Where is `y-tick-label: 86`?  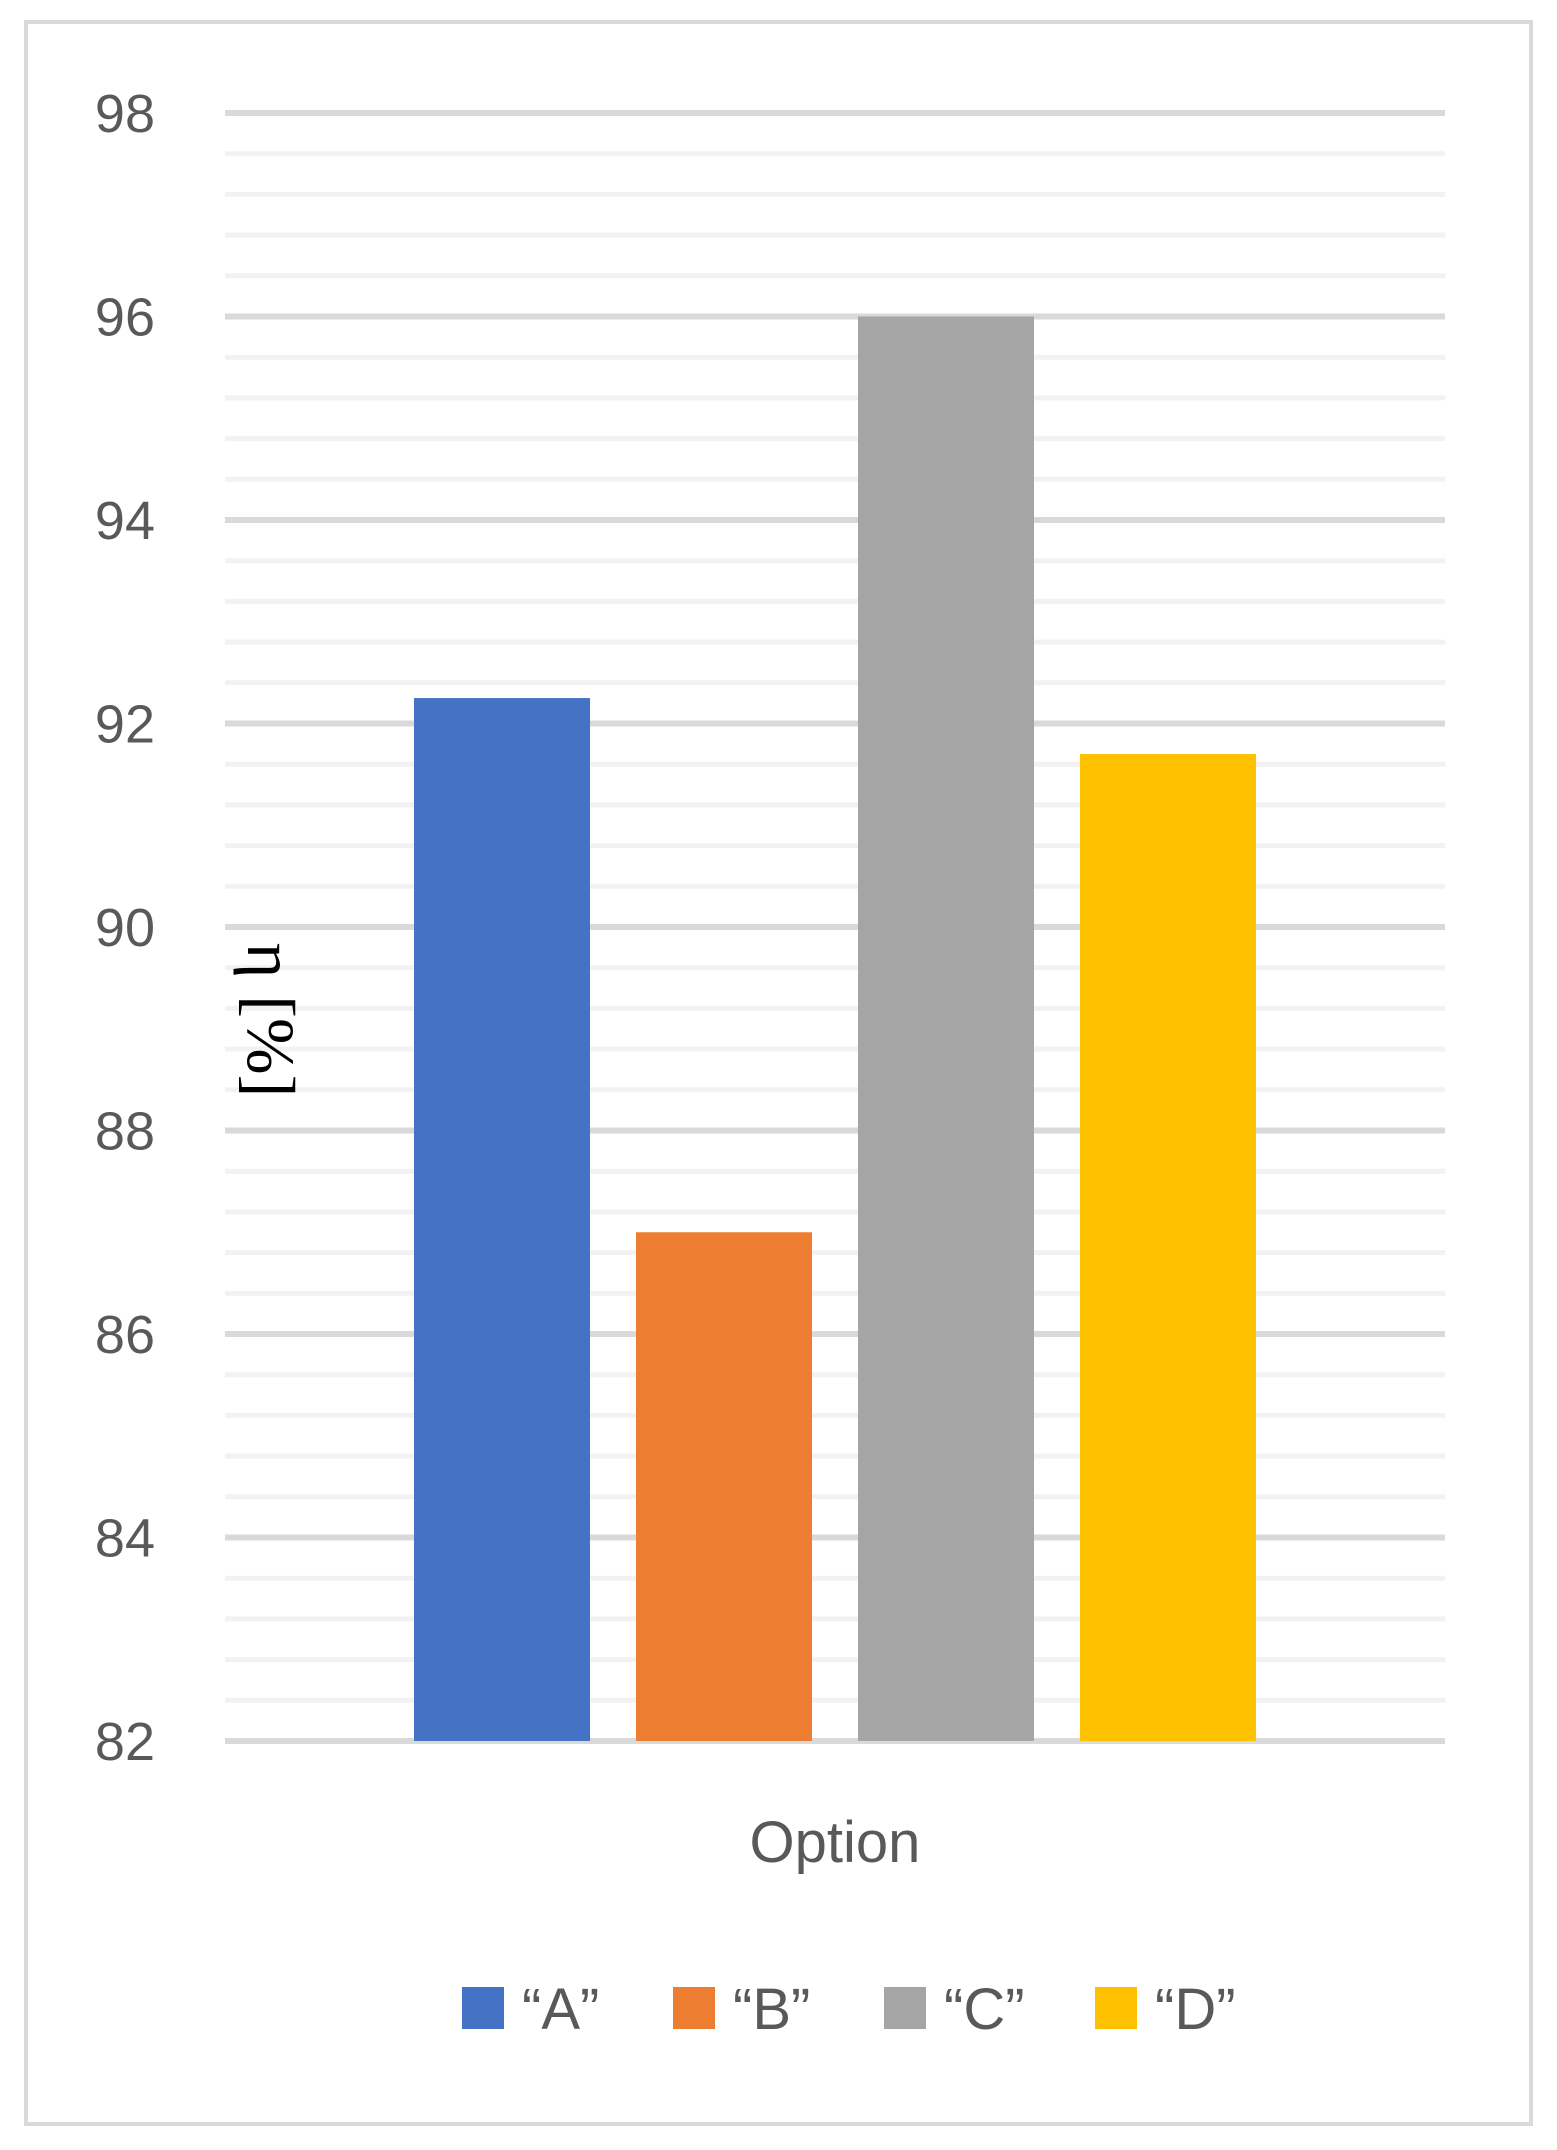
y-tick-label: 86 is located at coordinates (125, 1335).